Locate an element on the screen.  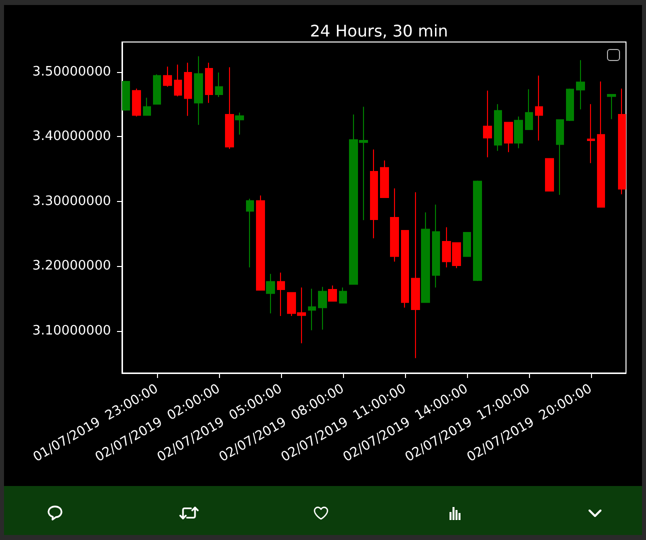
y-tick-label: 3.20000000 is located at coordinates (71, 266).